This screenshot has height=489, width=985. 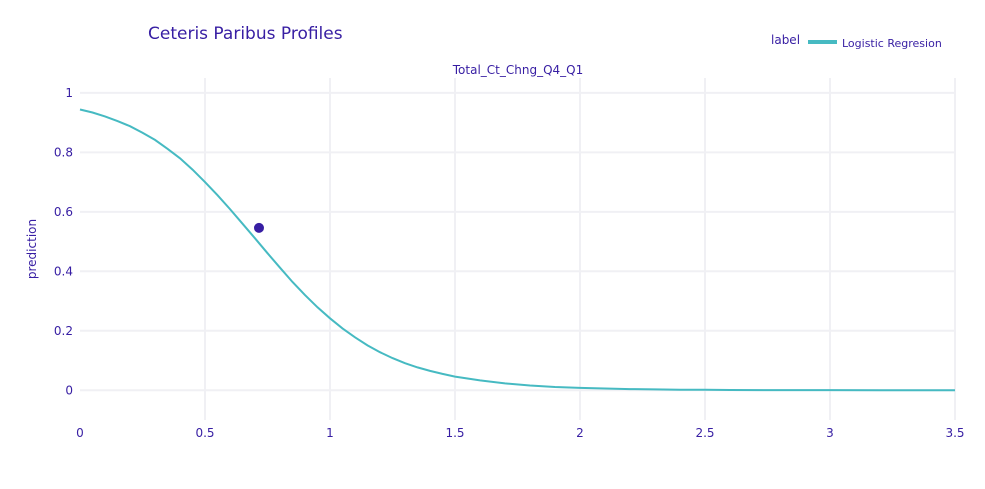 What do you see at coordinates (32, 249) in the screenshot?
I see `y-axis-label: prediction` at bounding box center [32, 249].